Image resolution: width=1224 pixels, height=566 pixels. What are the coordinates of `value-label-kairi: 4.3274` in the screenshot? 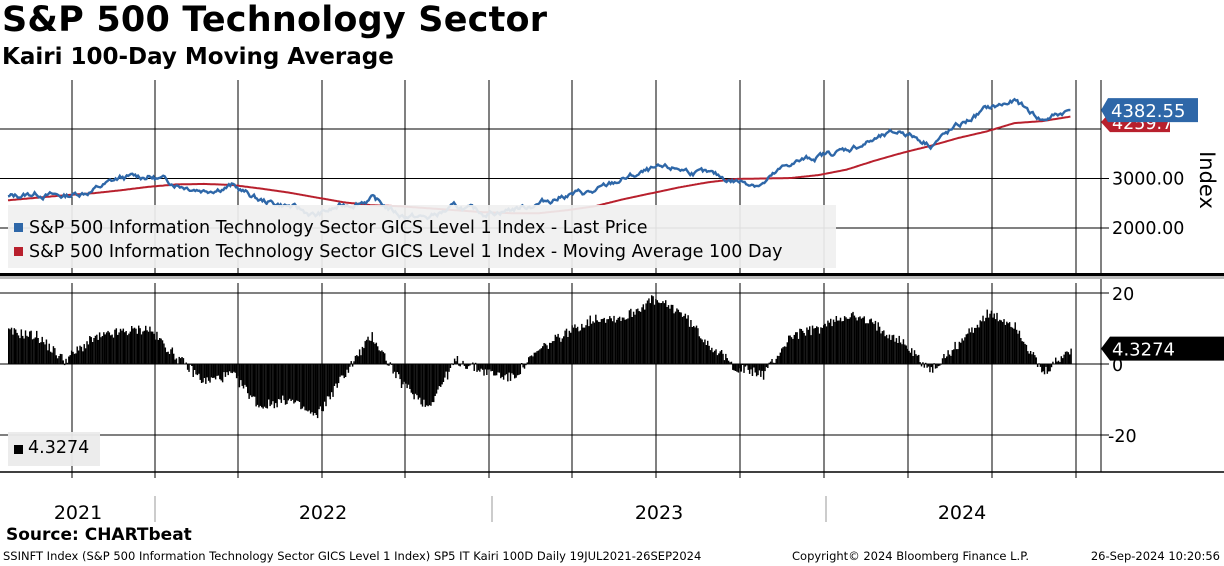 It's located at (1143, 350).